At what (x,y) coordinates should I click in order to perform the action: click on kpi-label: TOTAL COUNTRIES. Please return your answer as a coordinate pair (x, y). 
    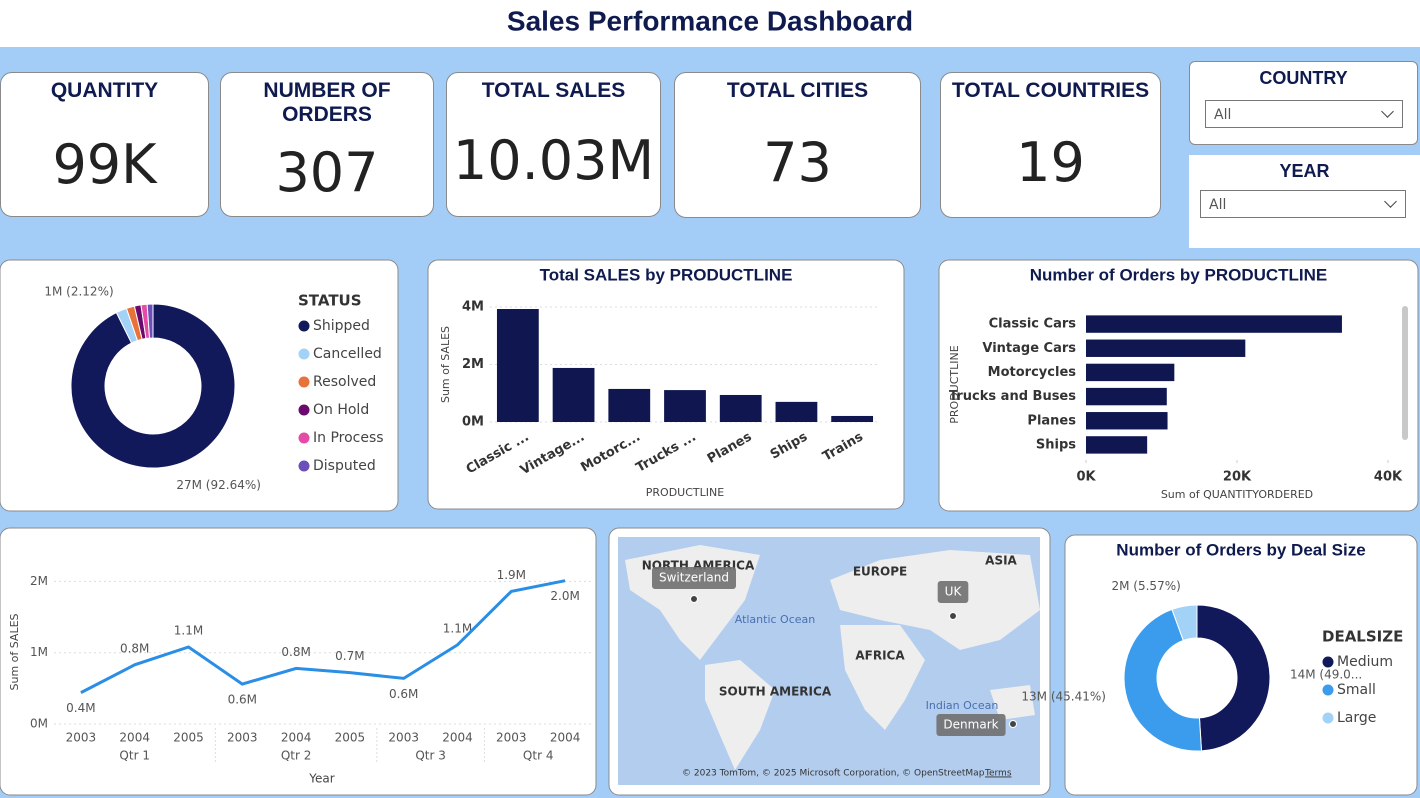
    Looking at the image, I should click on (1050, 90).